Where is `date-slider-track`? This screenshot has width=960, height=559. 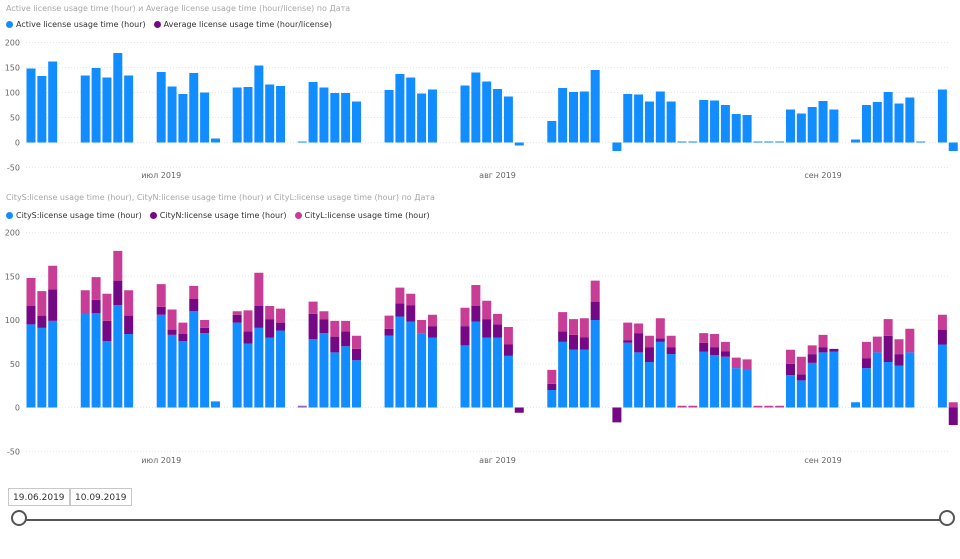 date-slider-track is located at coordinates (483, 520).